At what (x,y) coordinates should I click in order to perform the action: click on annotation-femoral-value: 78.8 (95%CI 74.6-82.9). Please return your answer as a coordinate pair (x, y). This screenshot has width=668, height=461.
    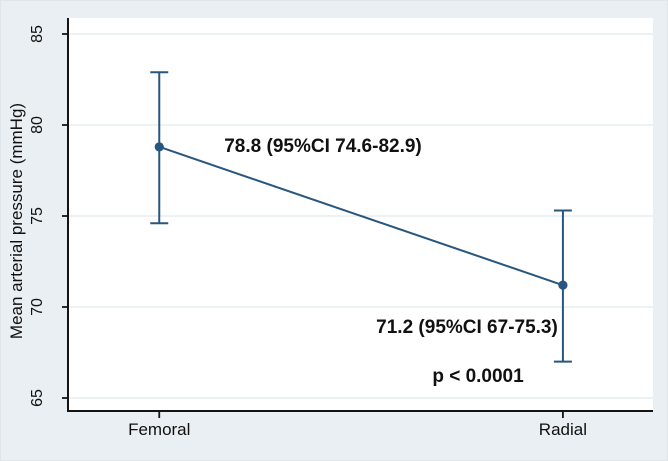
    Looking at the image, I should click on (323, 146).